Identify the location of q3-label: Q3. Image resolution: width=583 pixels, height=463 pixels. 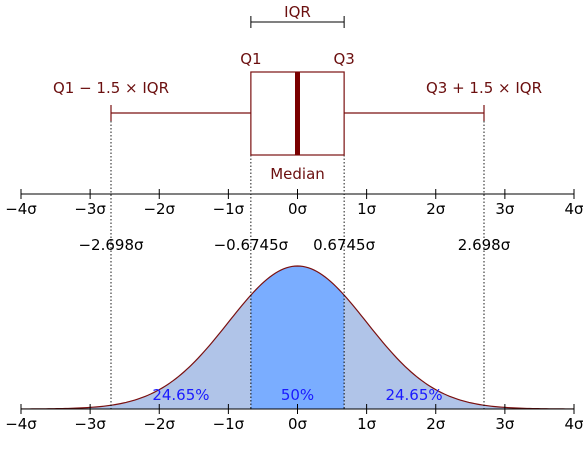
(343, 59).